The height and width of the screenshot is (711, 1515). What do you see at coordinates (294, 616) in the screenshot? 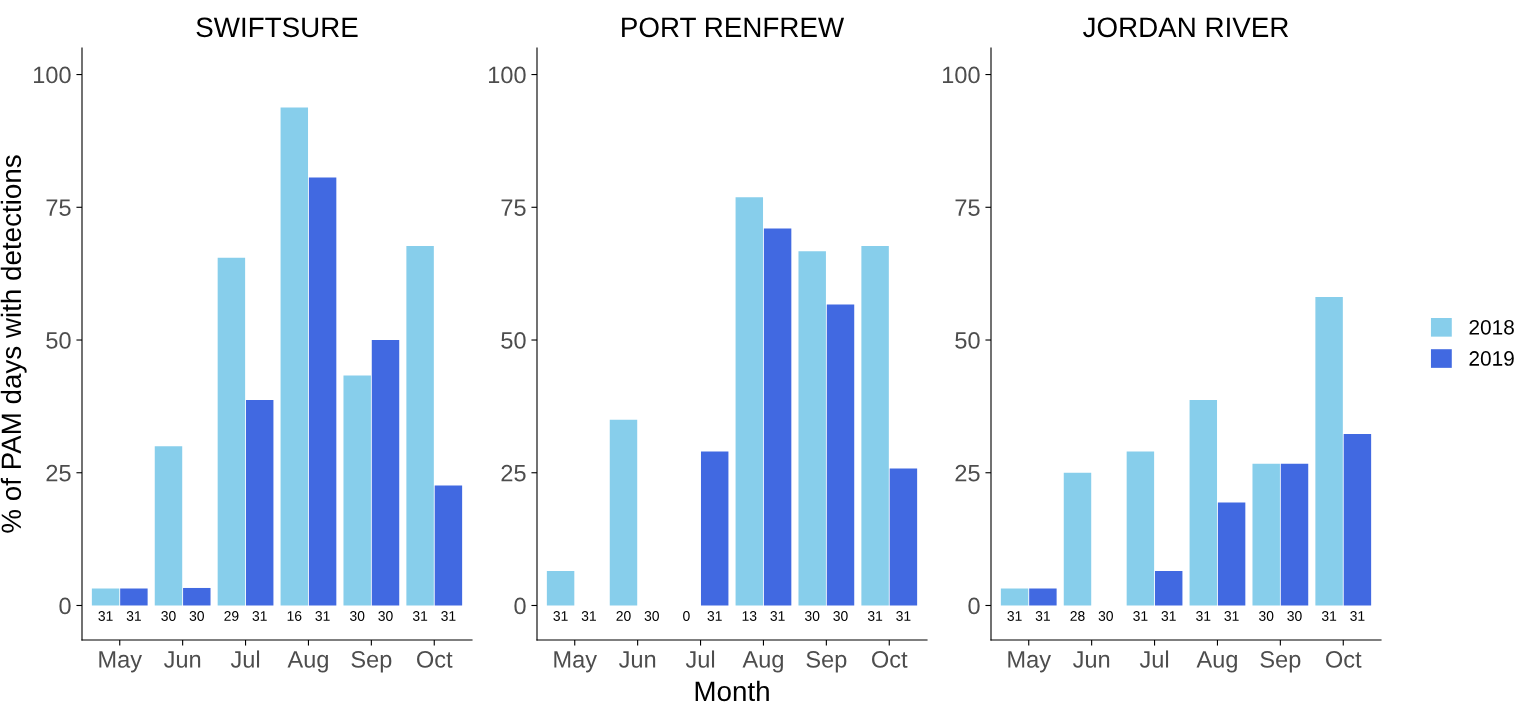
I see `annotation: 16` at bounding box center [294, 616].